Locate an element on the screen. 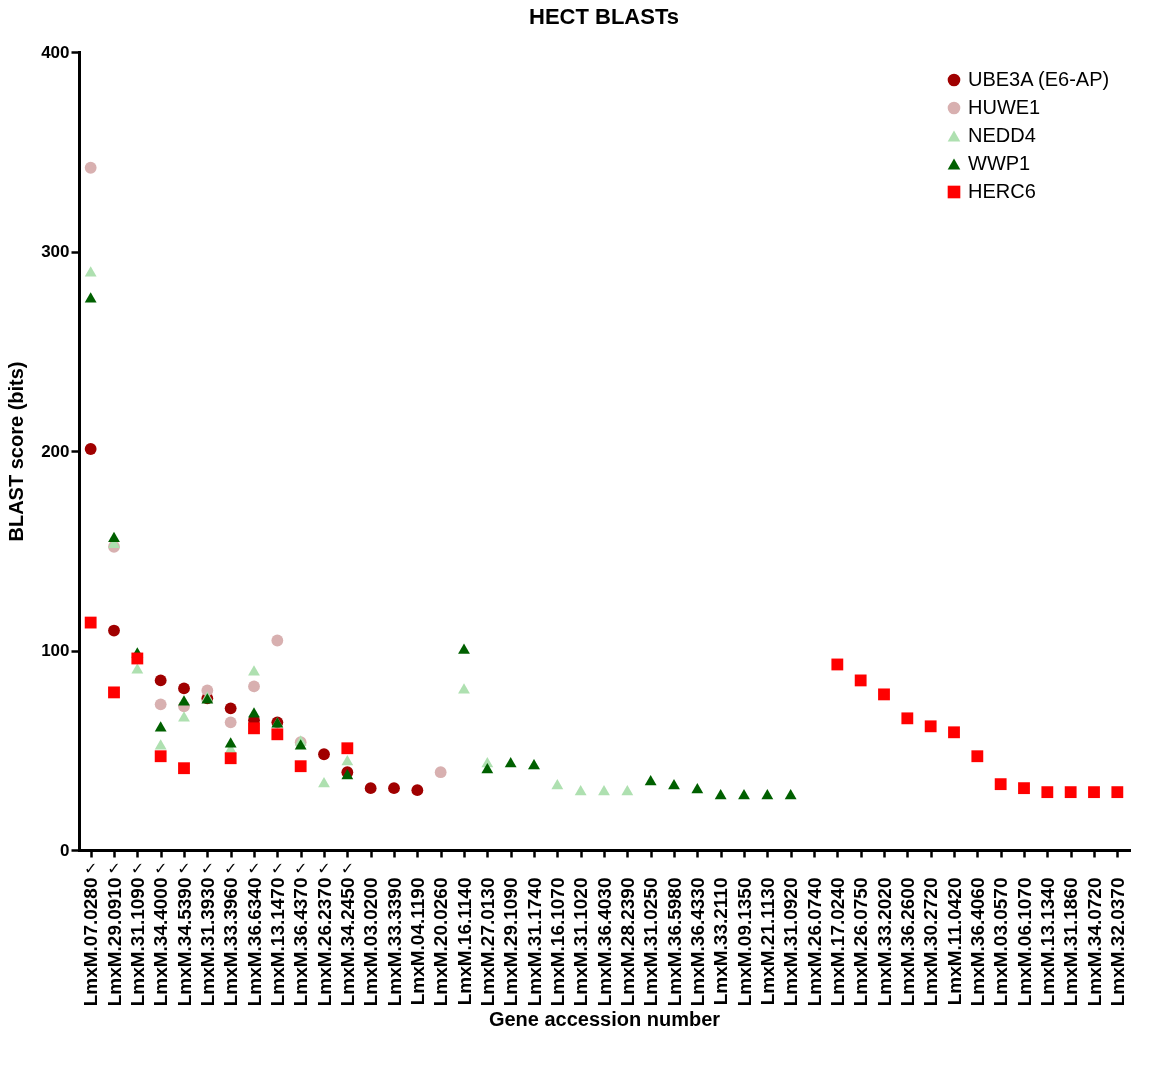 The image size is (1171, 1079). legend-label: WWP1 is located at coordinates (999, 163).